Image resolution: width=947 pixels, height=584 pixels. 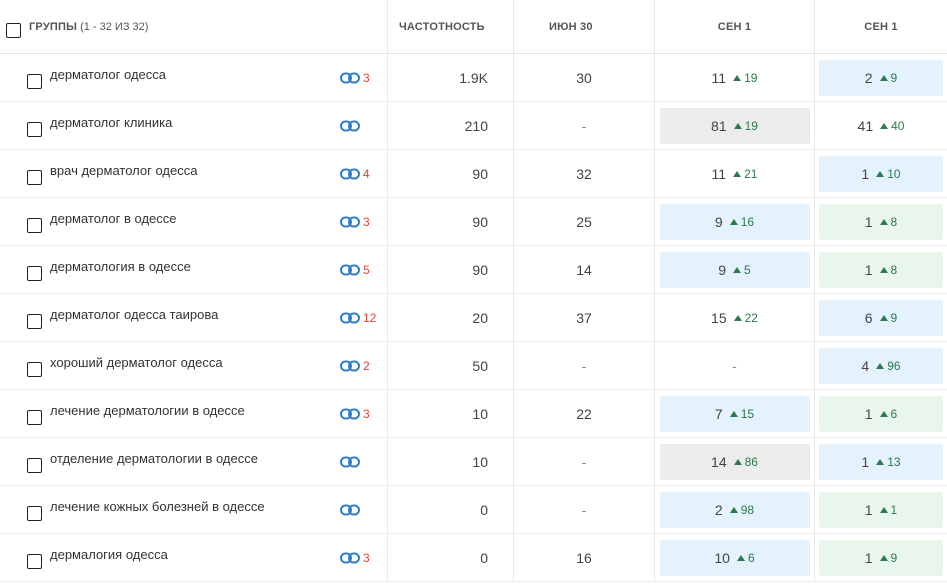 What do you see at coordinates (134, 314) in the screenshot?
I see `keyword-text: дерматолог одесса таирова` at bounding box center [134, 314].